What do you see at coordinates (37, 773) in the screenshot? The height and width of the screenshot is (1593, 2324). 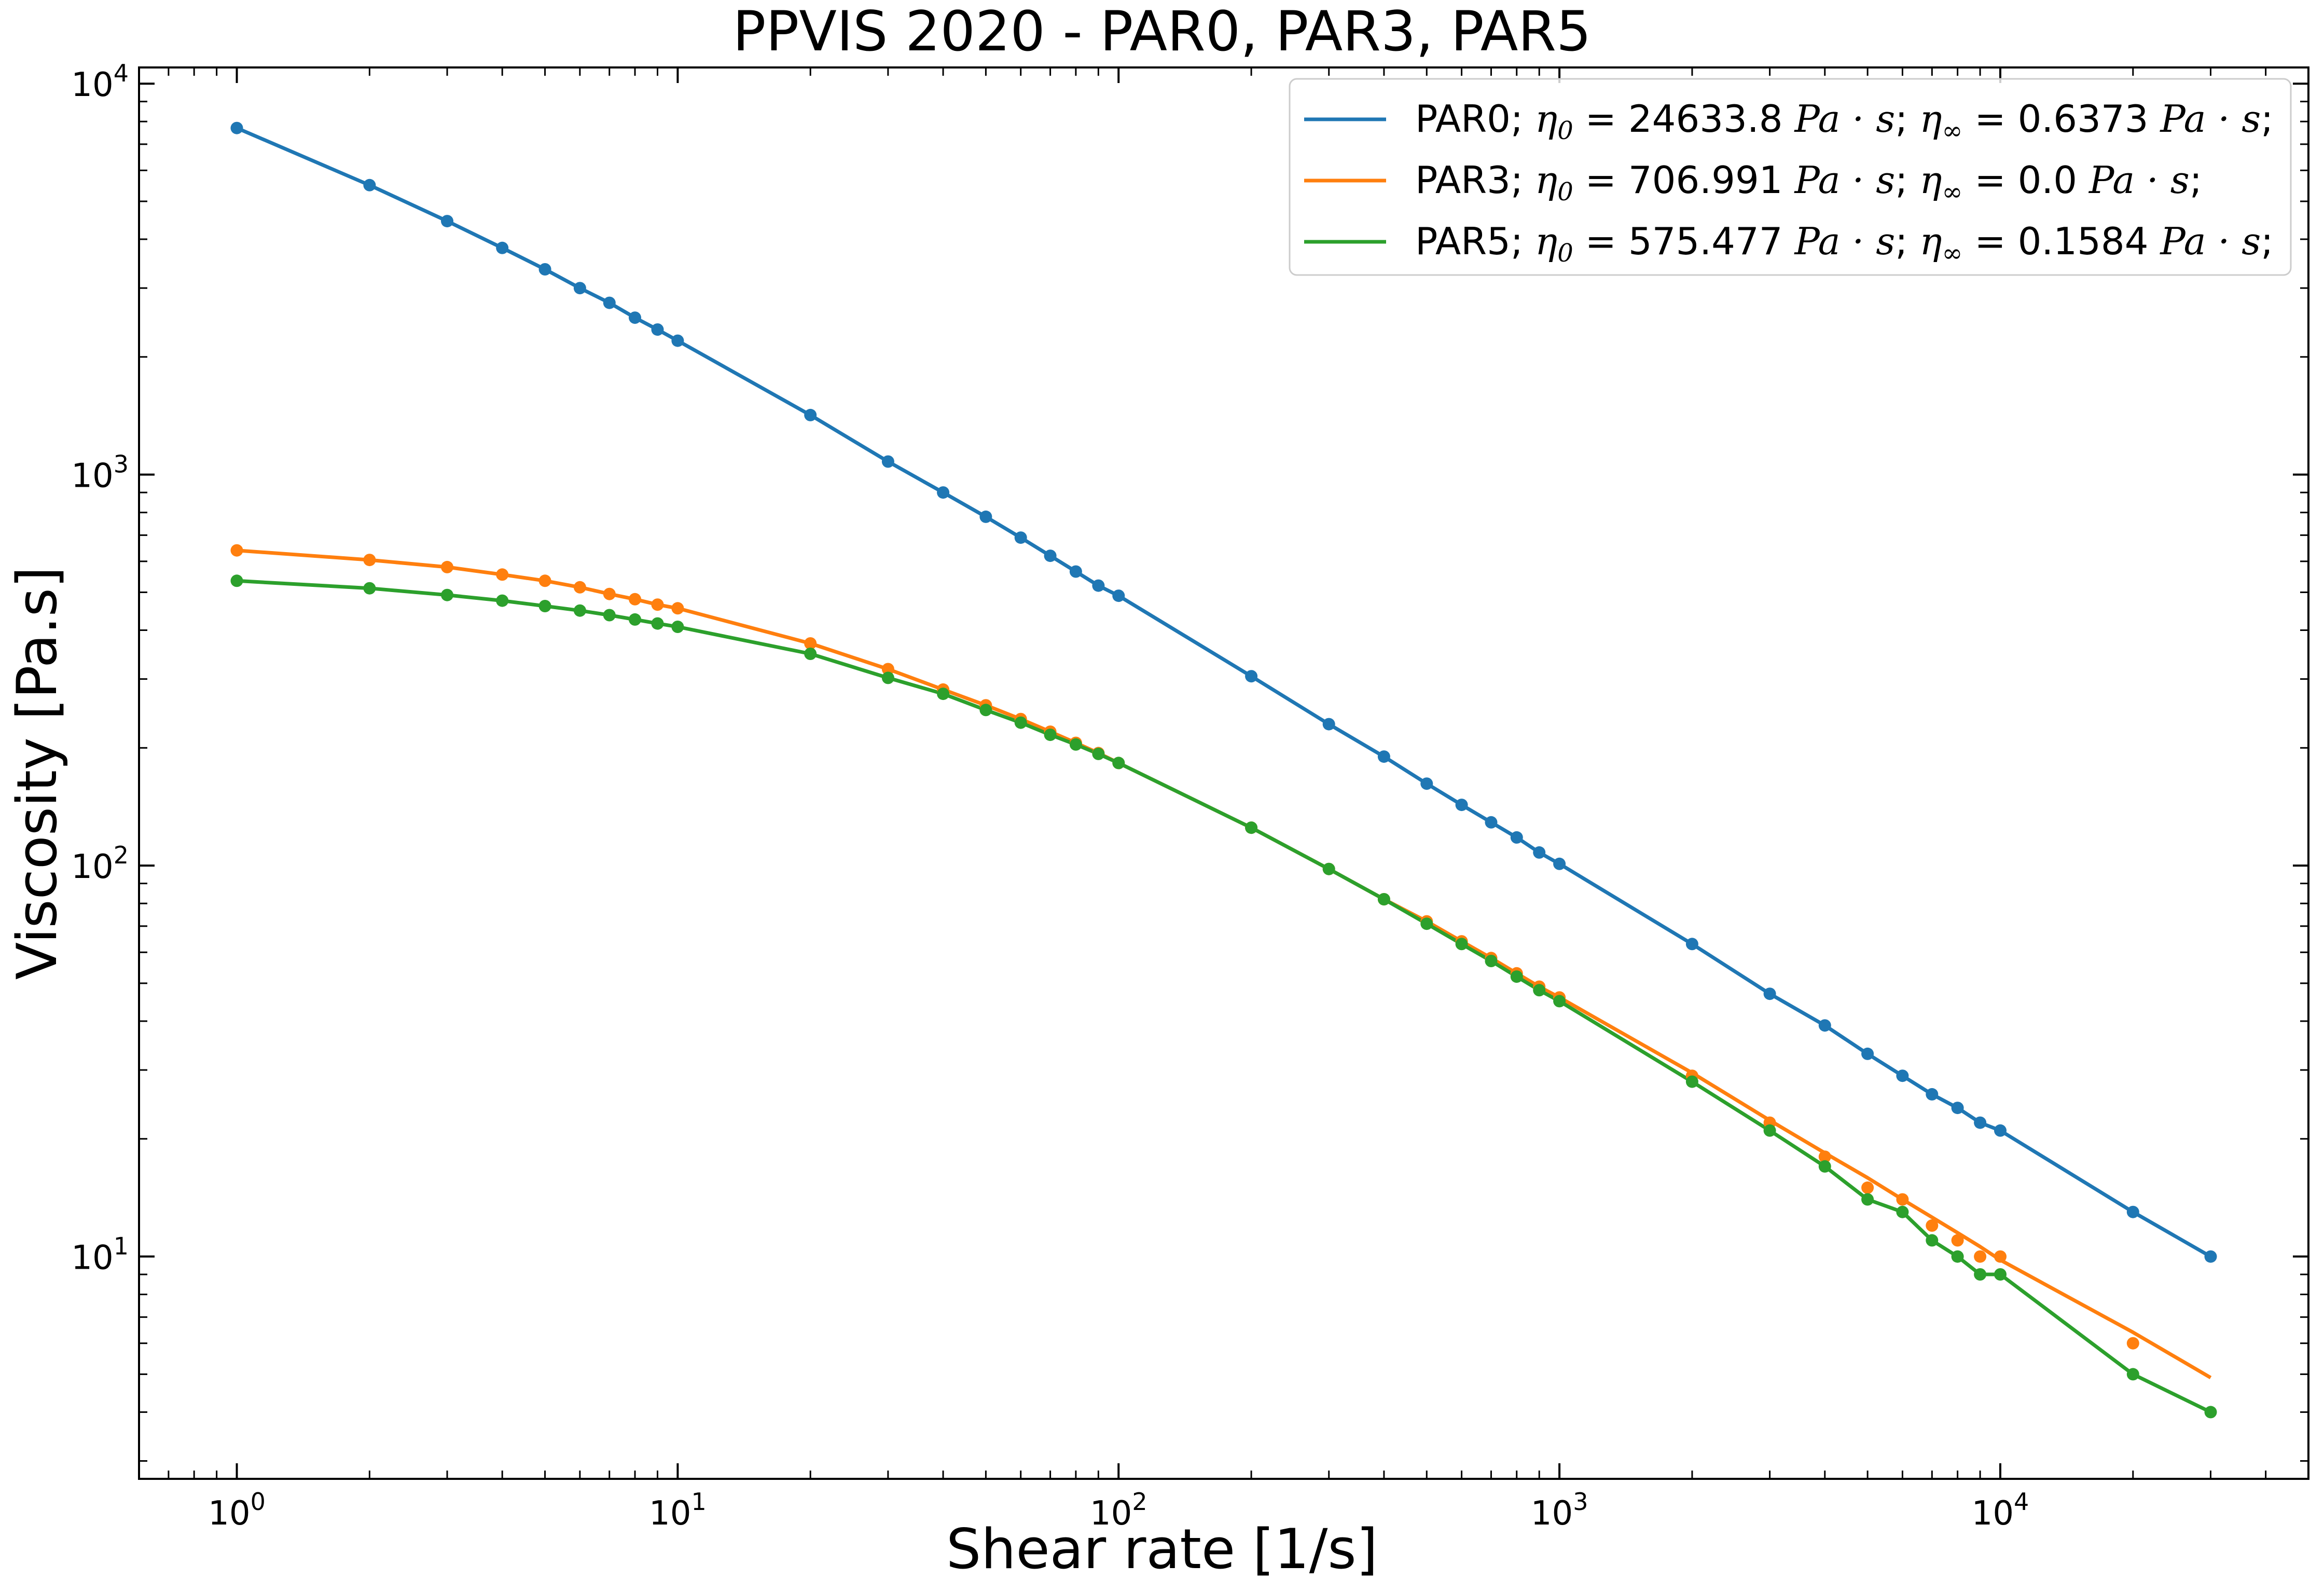 I see `y-axis-label: Viscosity [Pa.s]` at bounding box center [37, 773].